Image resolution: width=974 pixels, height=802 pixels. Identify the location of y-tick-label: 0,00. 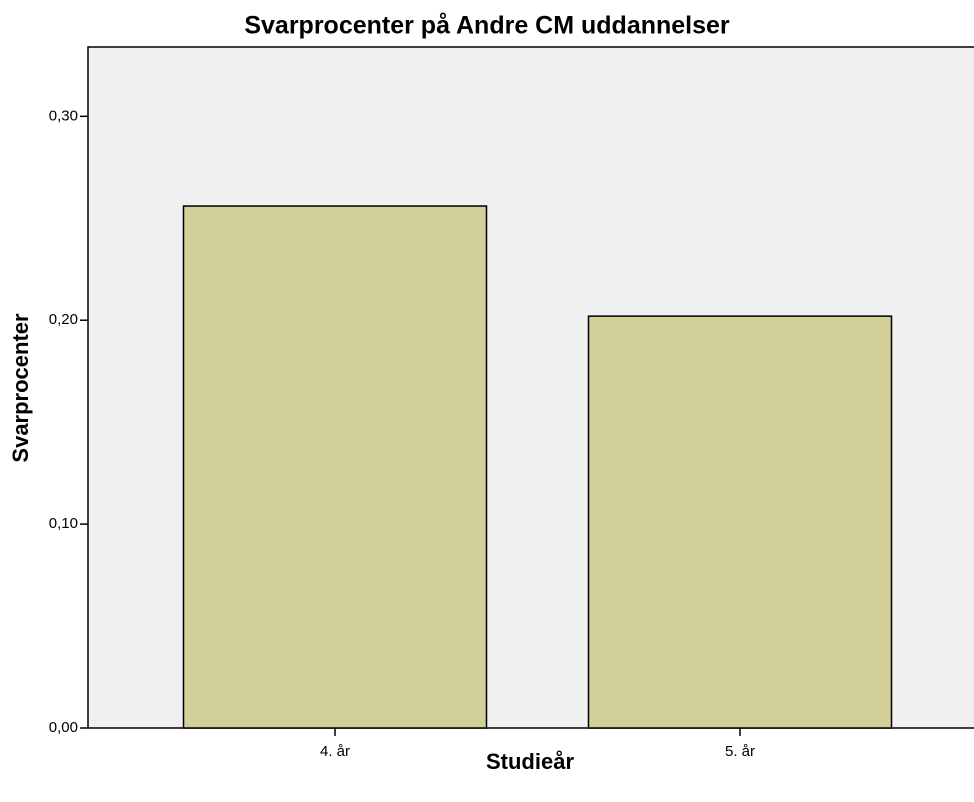
(63, 727).